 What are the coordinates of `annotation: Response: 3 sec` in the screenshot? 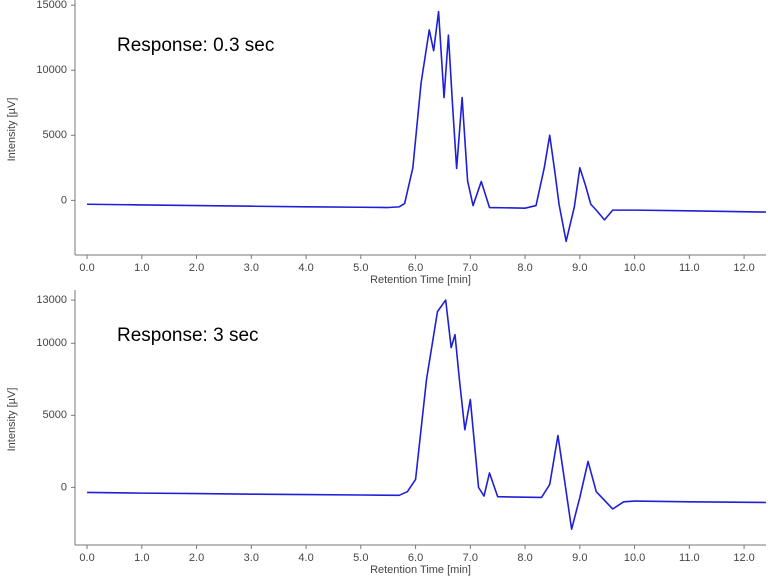 It's located at (188, 335).